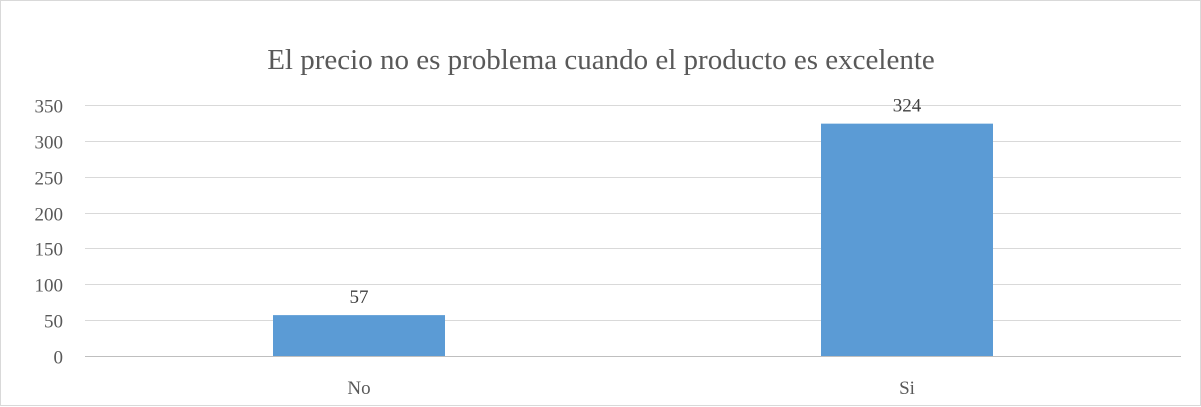 The height and width of the screenshot is (407, 1201). What do you see at coordinates (49, 233) in the screenshot?
I see `y-axis-ticks: 0 50 100 150 200 250 300 350` at bounding box center [49, 233].